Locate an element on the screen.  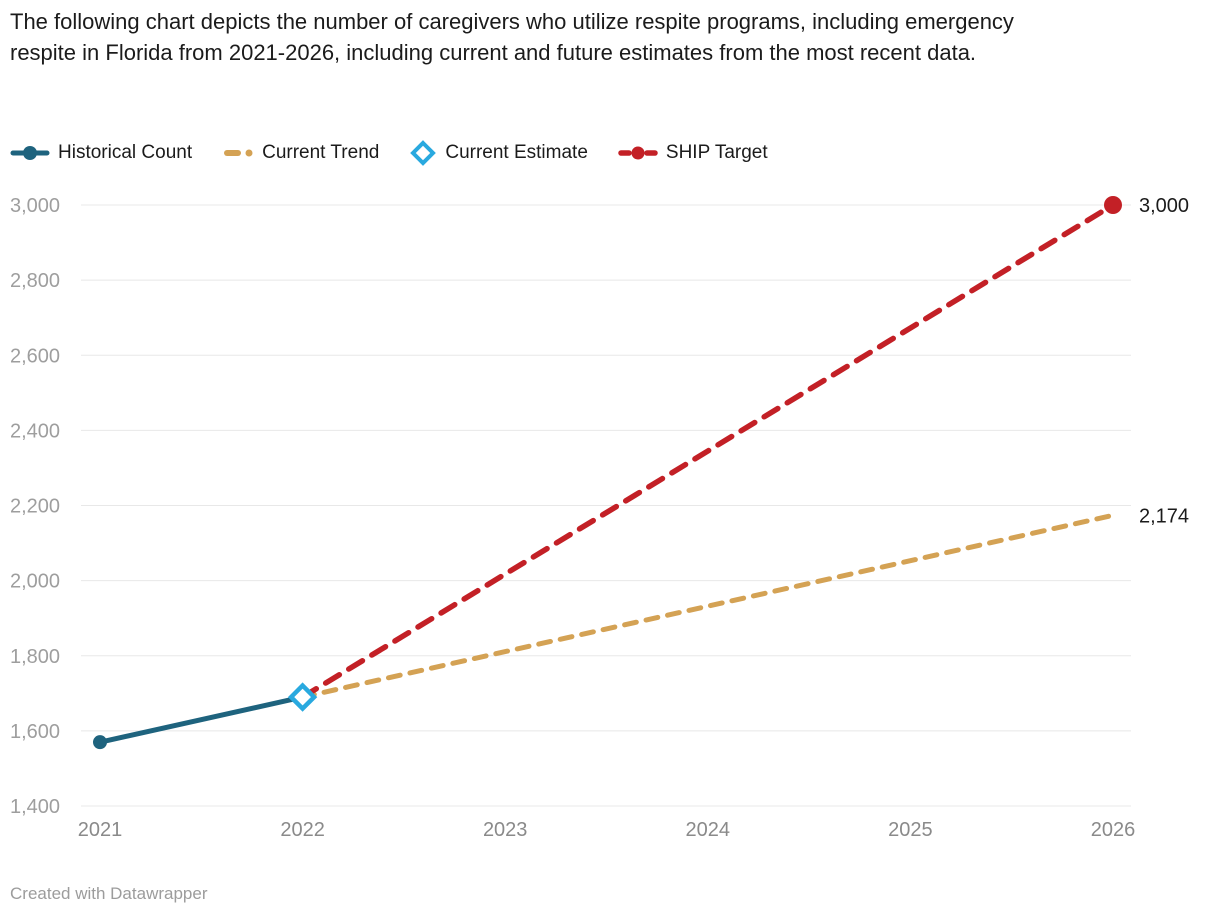
legend-item-historical-count: Historical Count is located at coordinates (101, 153).